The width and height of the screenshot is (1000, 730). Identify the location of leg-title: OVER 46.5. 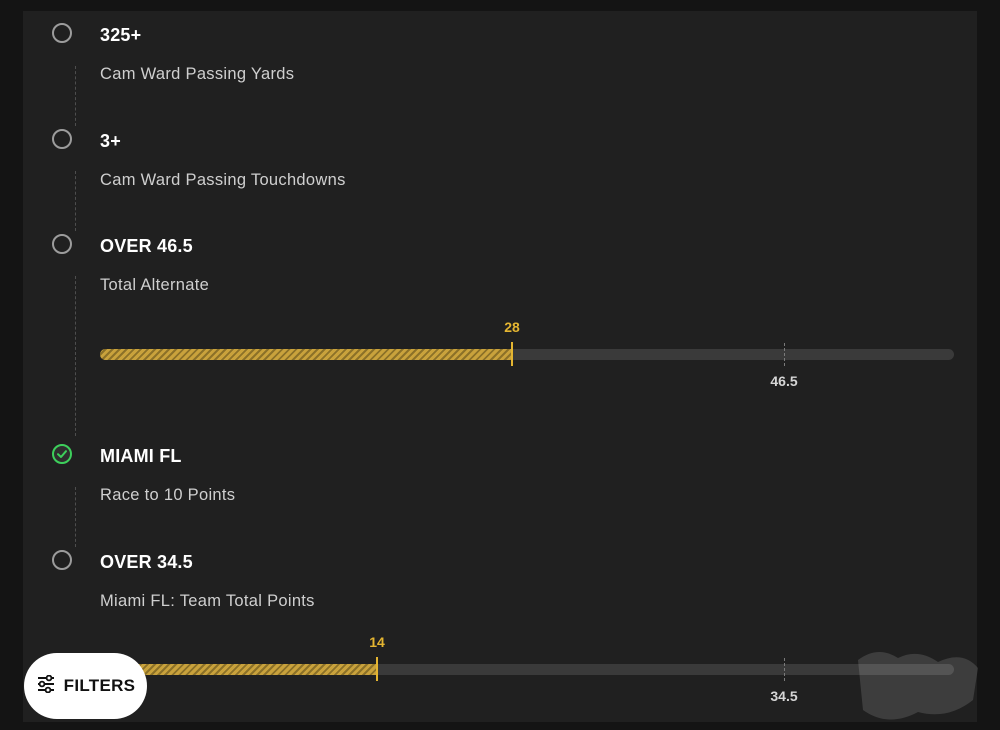
(146, 246).